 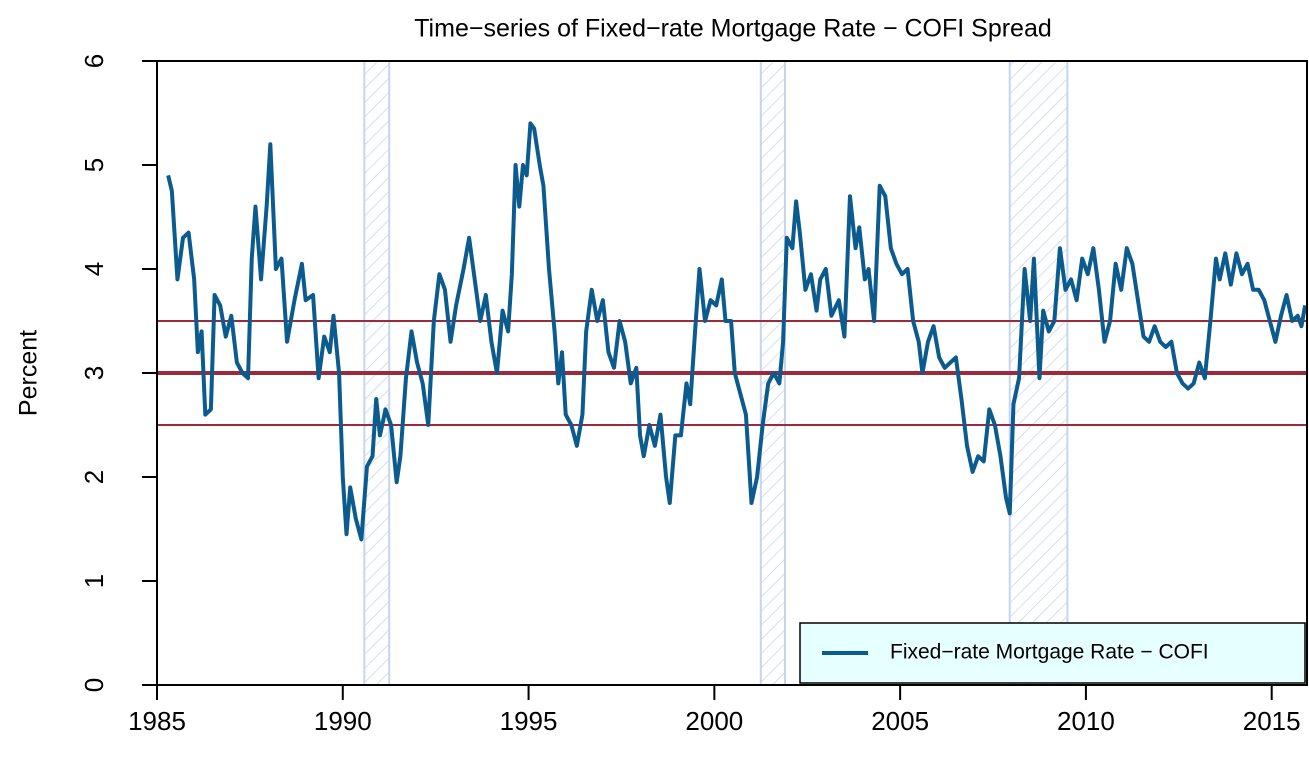 What do you see at coordinates (94, 581) in the screenshot?
I see `y-tick-label: 1` at bounding box center [94, 581].